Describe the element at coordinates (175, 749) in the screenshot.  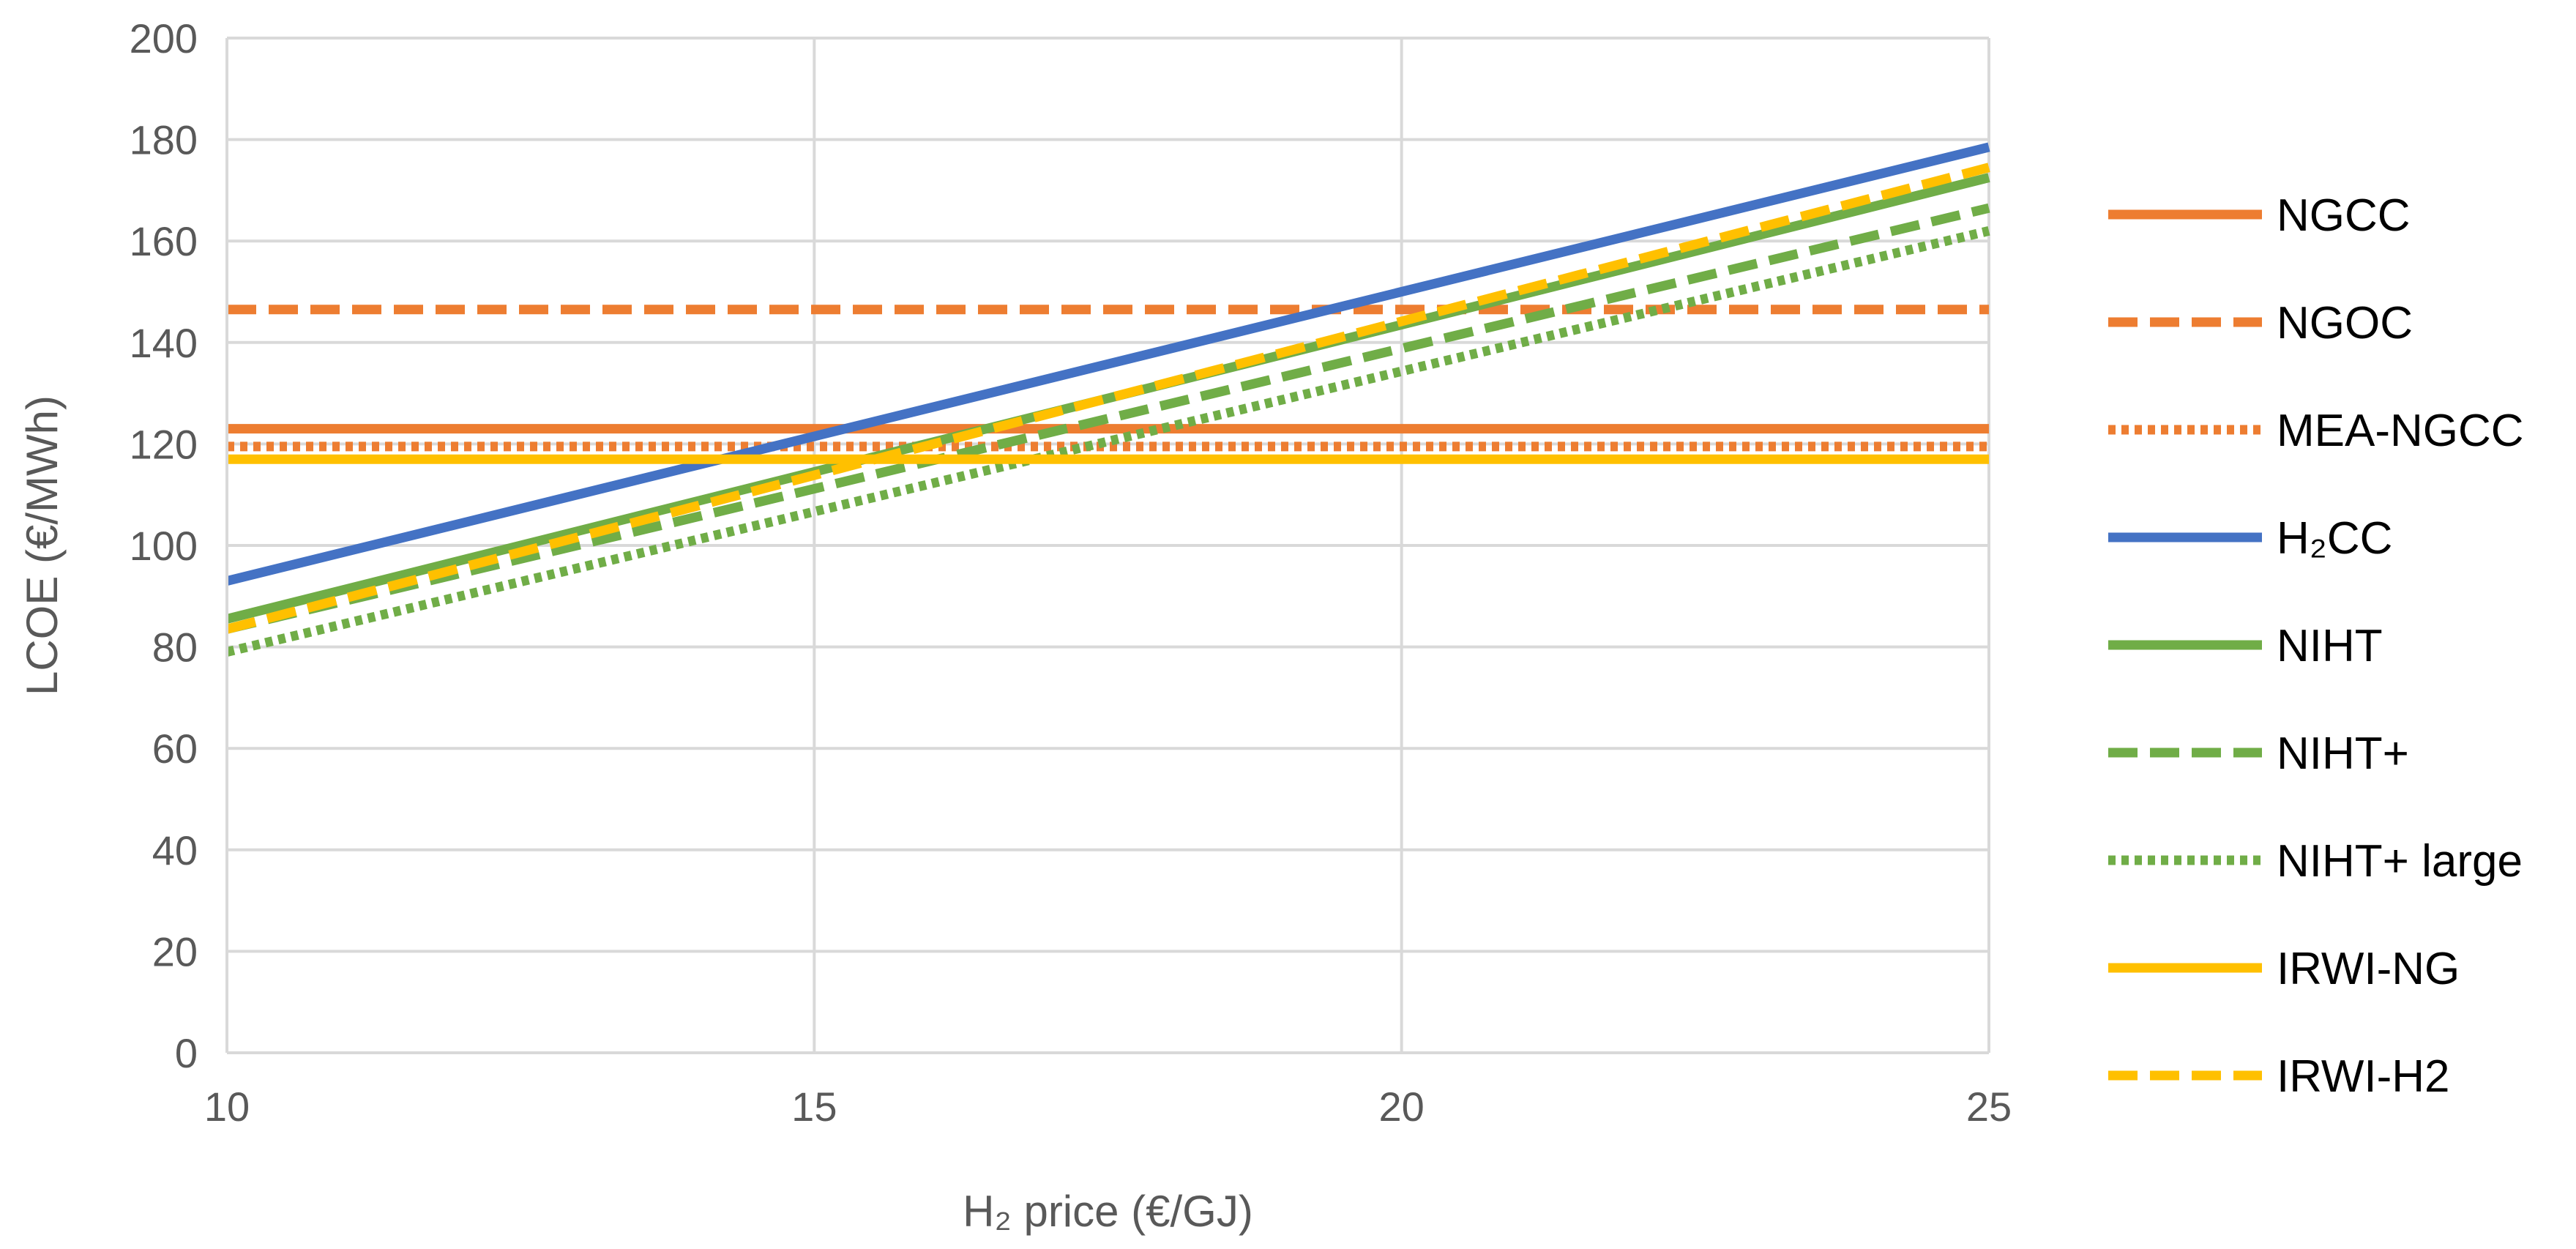
I see `y-tick-label: 60` at that location.